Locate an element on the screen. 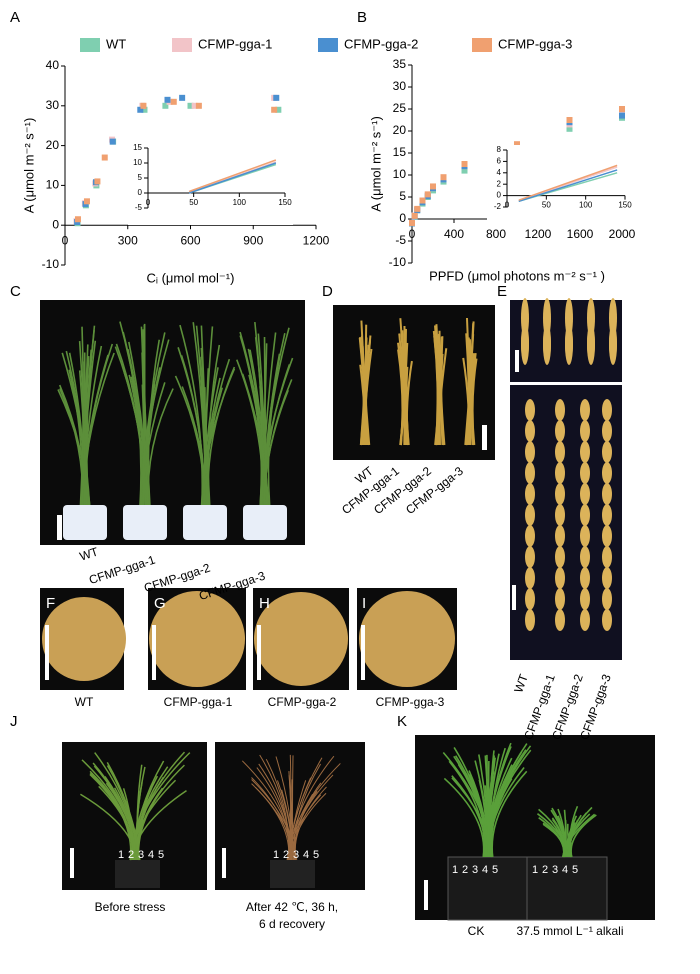 Image resolution: width=700 pixels, height=974 pixels. c-label: WT is located at coordinates (89, 553).